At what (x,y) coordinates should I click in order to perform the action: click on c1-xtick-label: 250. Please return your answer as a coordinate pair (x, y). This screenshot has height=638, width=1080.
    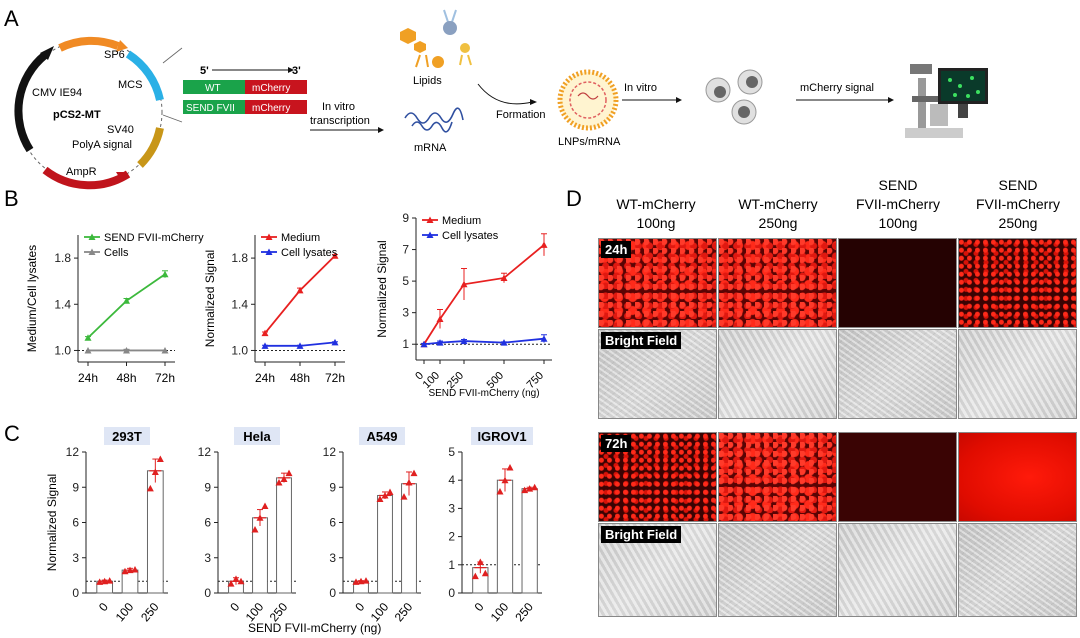
    Looking at the image, I should click on (150, 612).